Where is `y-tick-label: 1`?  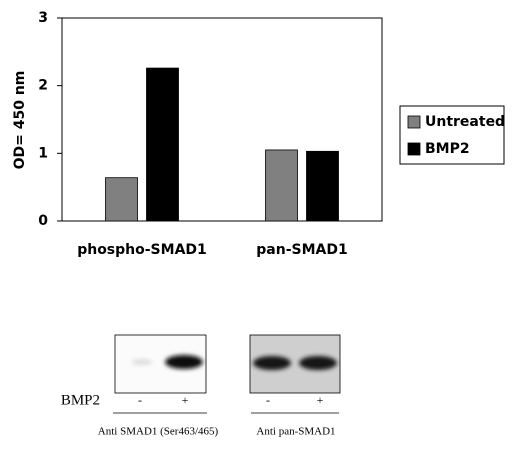 y-tick-label: 1 is located at coordinates (43, 153).